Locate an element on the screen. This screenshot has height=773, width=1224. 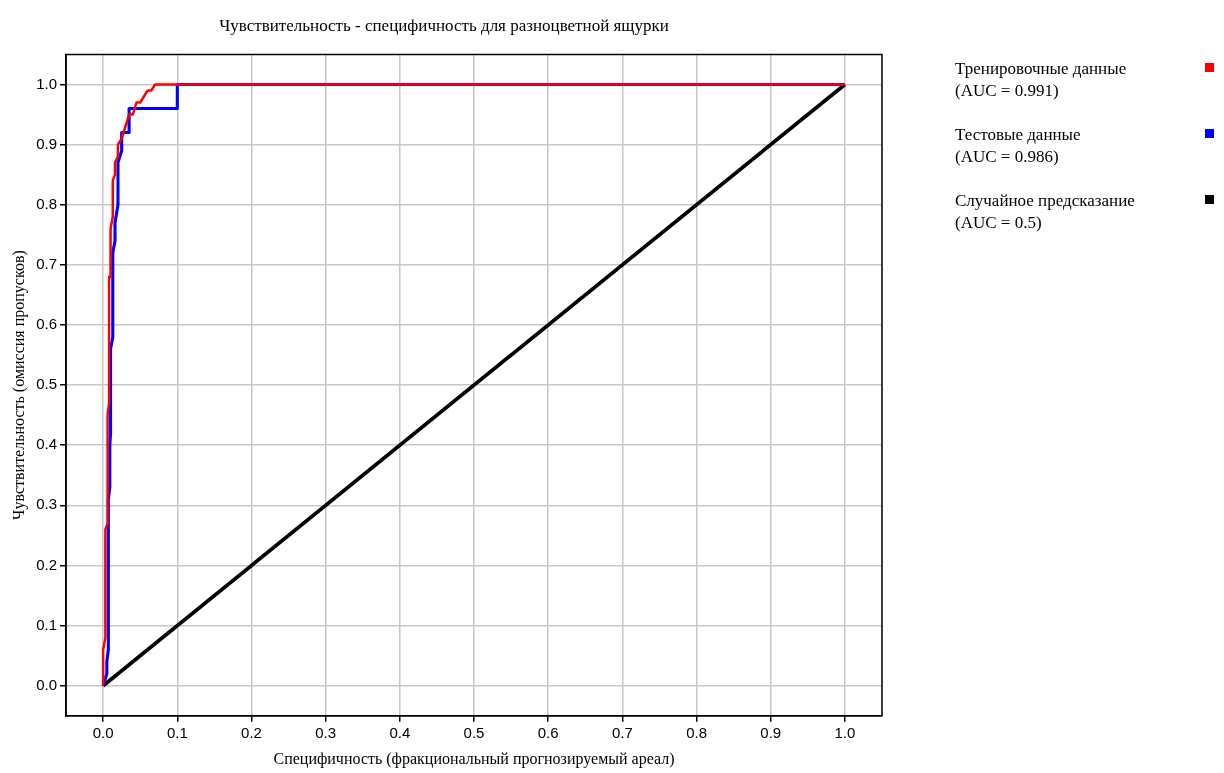
x-tick-label: 0.5 is located at coordinates (474, 732).